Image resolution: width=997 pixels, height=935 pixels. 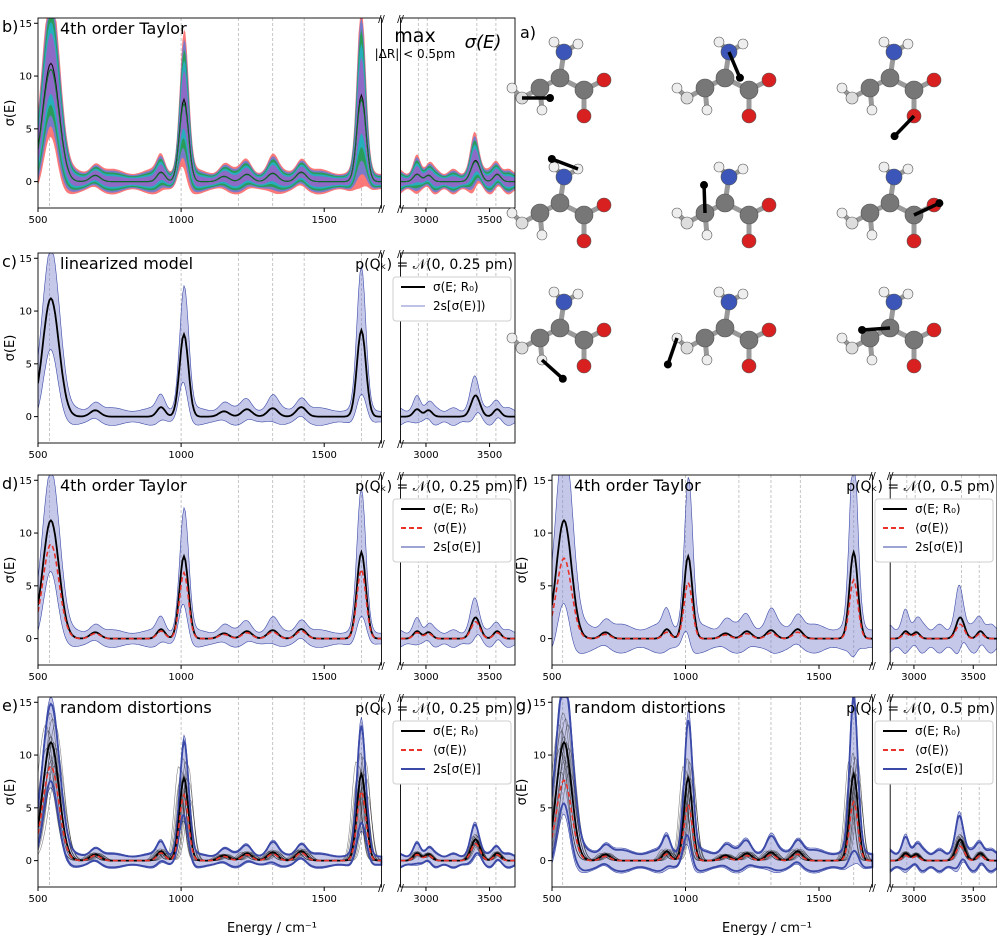 I want to click on legend-entry: 2s[σ(E)], so click(x=939, y=769).